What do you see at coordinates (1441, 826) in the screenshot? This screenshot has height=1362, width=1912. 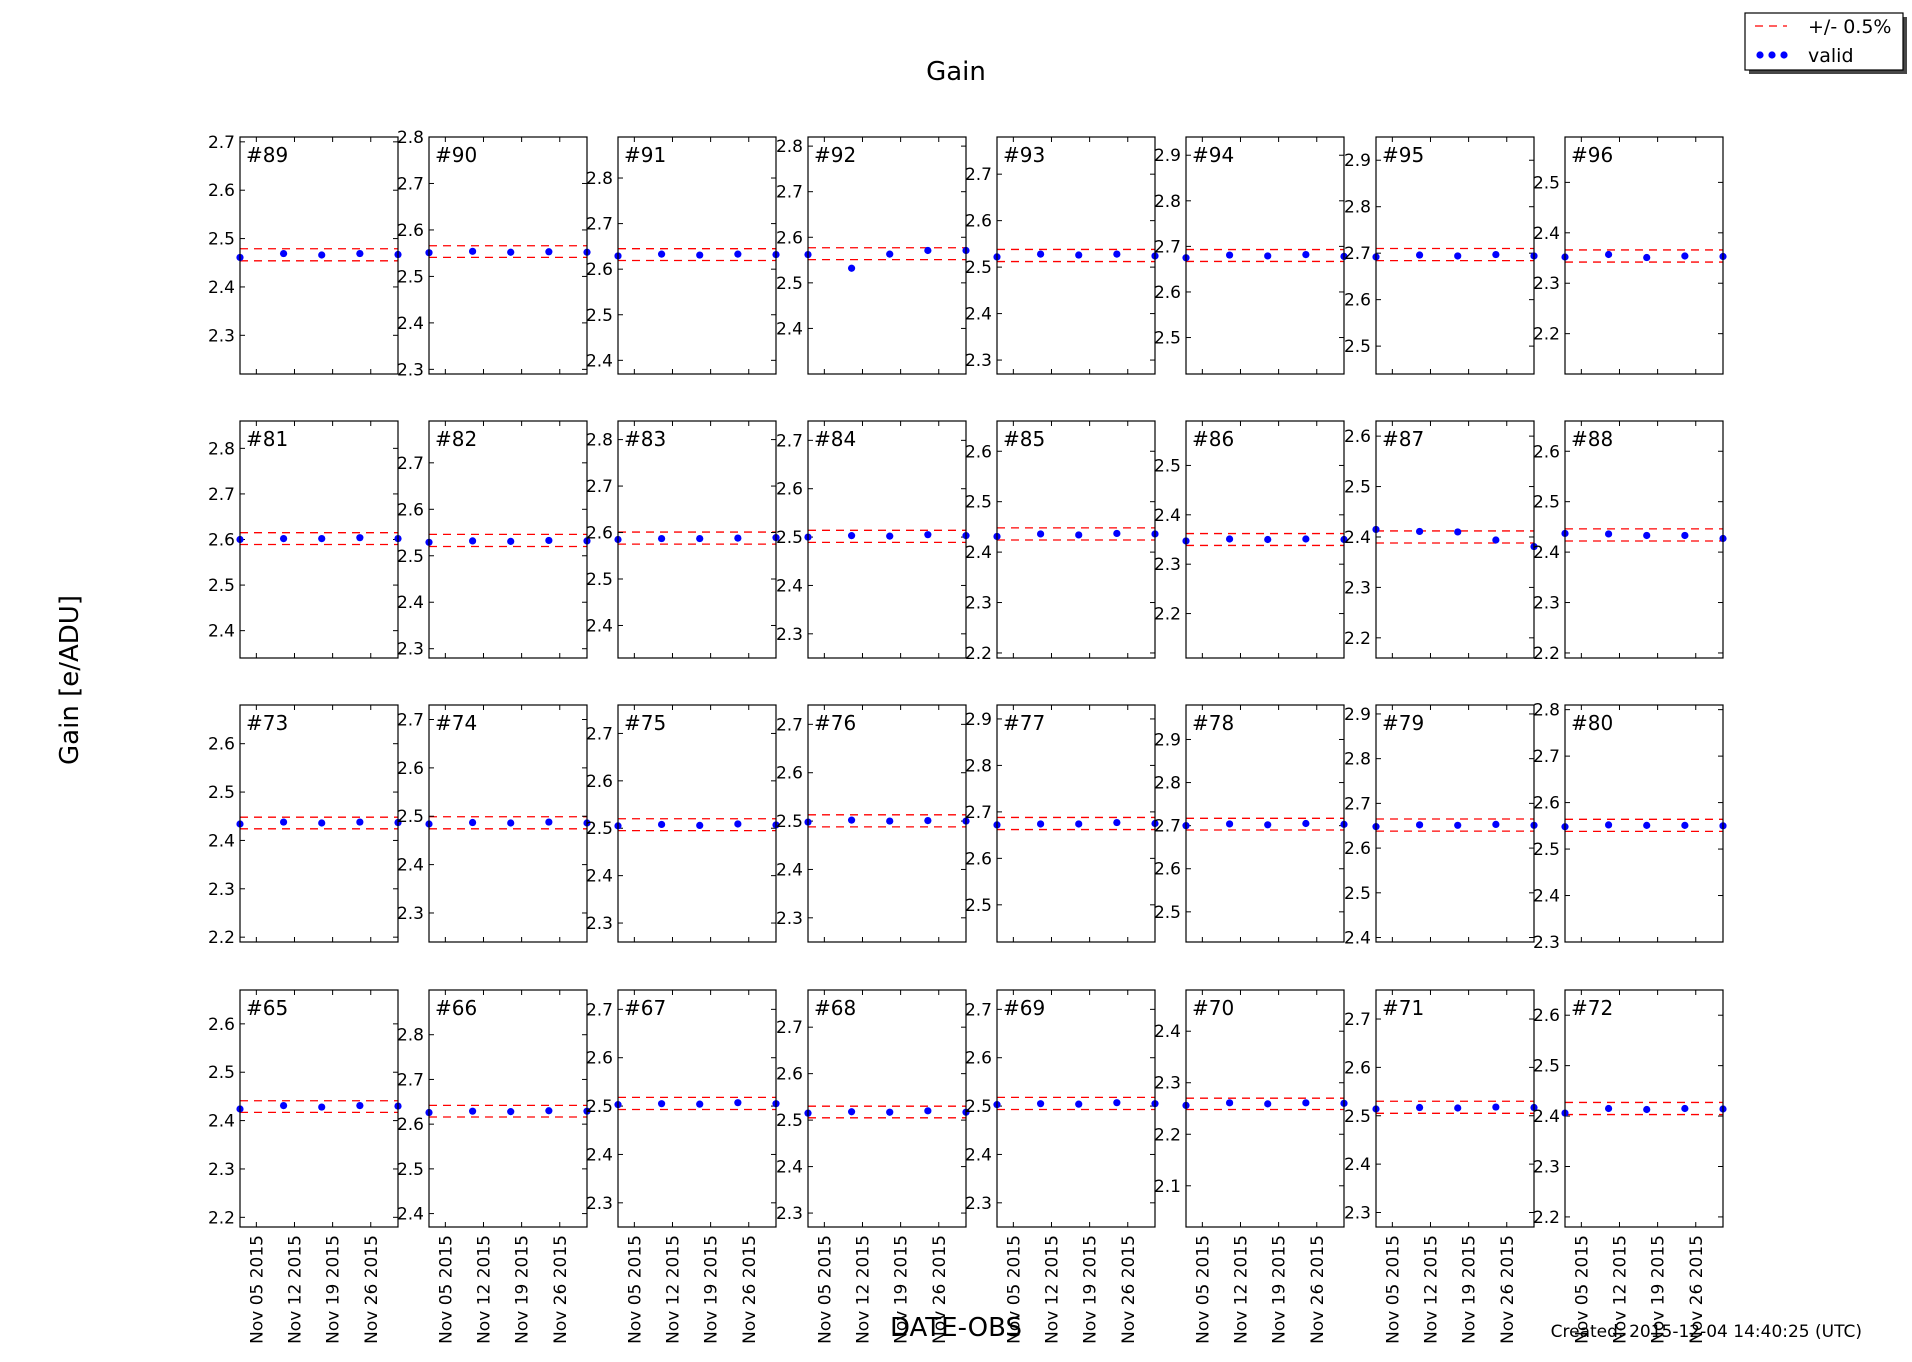 I see `panel: 2.4 2.5 2.6 2.7 2.8 2.9 #79` at bounding box center [1441, 826].